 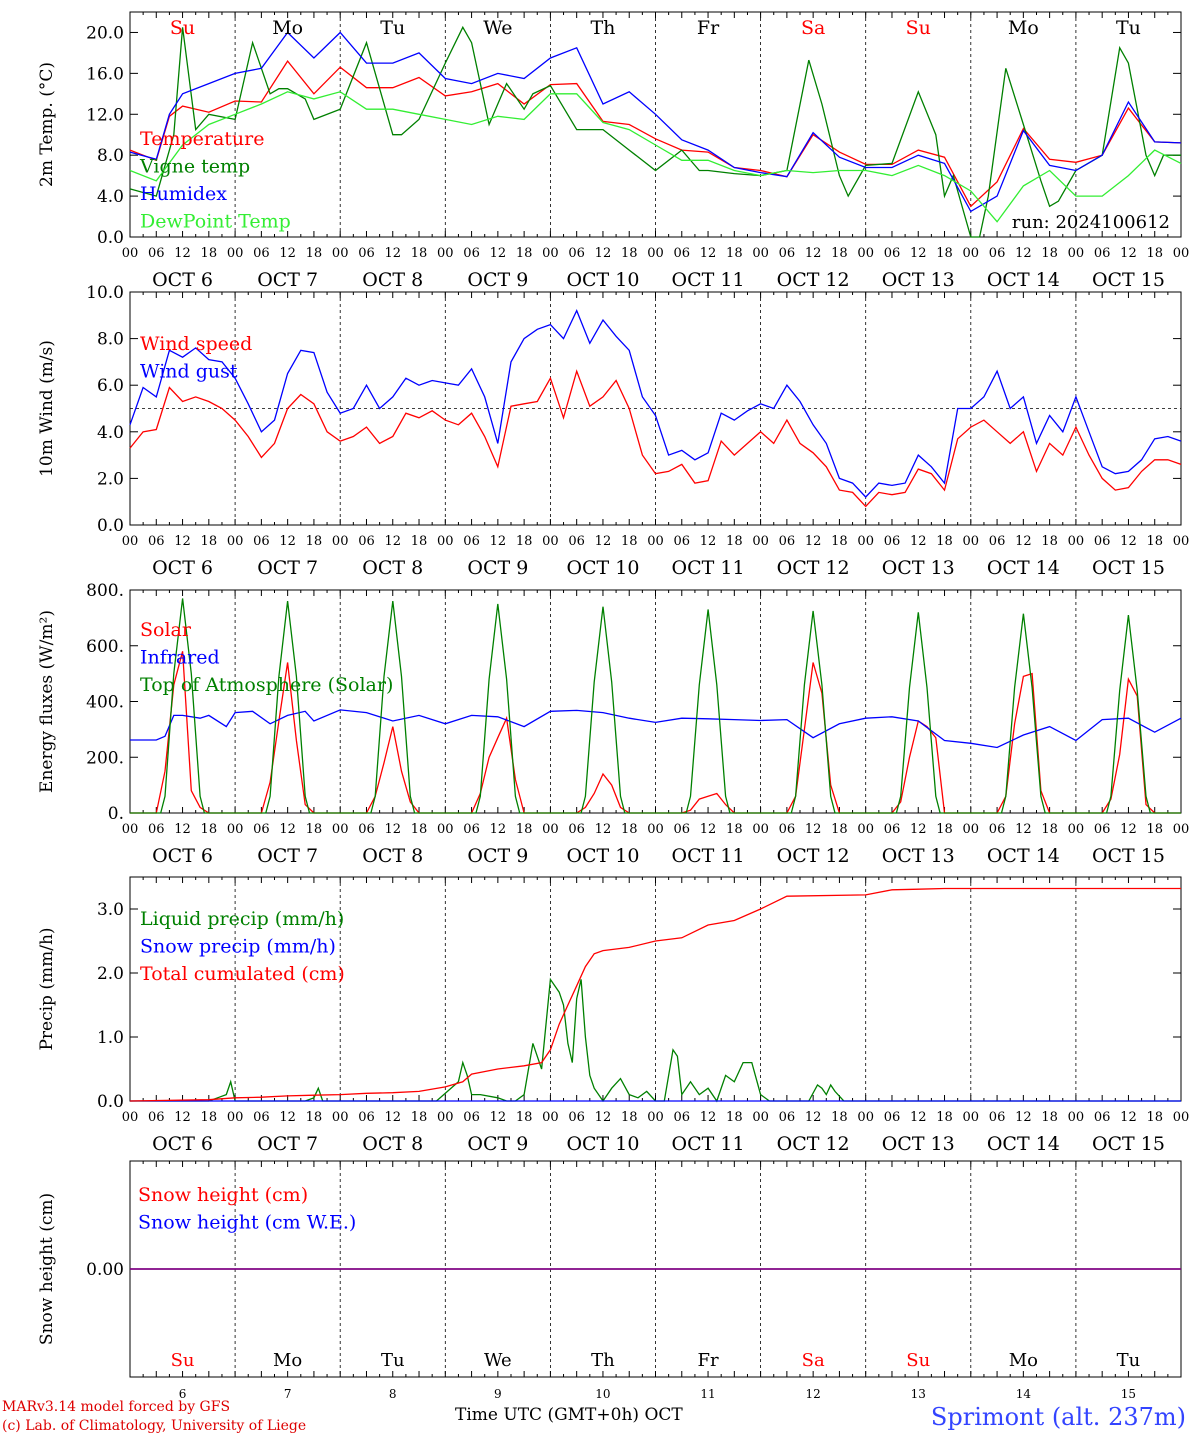 I want to click on y-tick-label: 10.0, so click(x=105, y=293).